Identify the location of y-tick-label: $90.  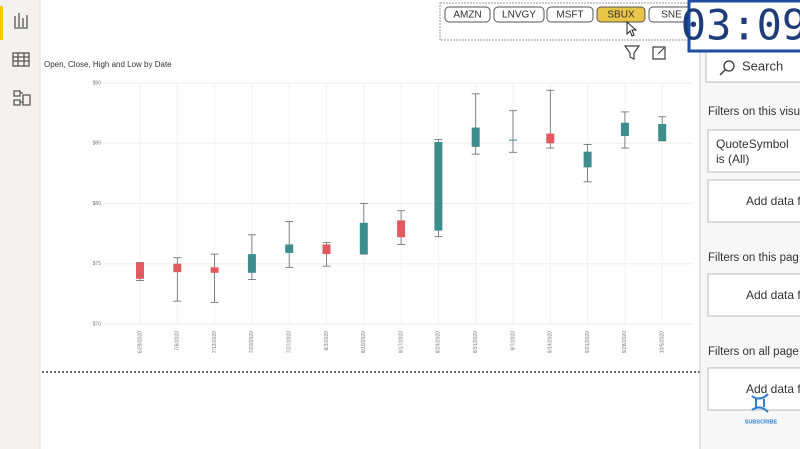
(97, 83).